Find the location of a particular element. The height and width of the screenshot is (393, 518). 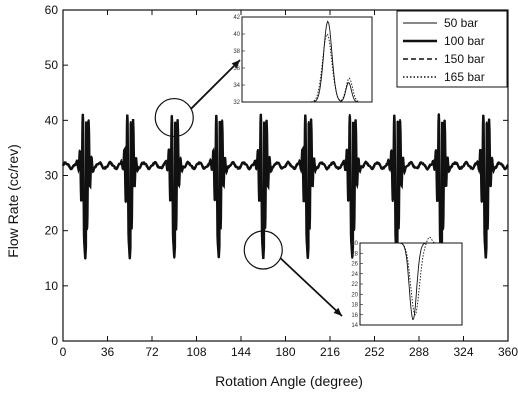

y-tick-label: 0 is located at coordinates (54, 341).